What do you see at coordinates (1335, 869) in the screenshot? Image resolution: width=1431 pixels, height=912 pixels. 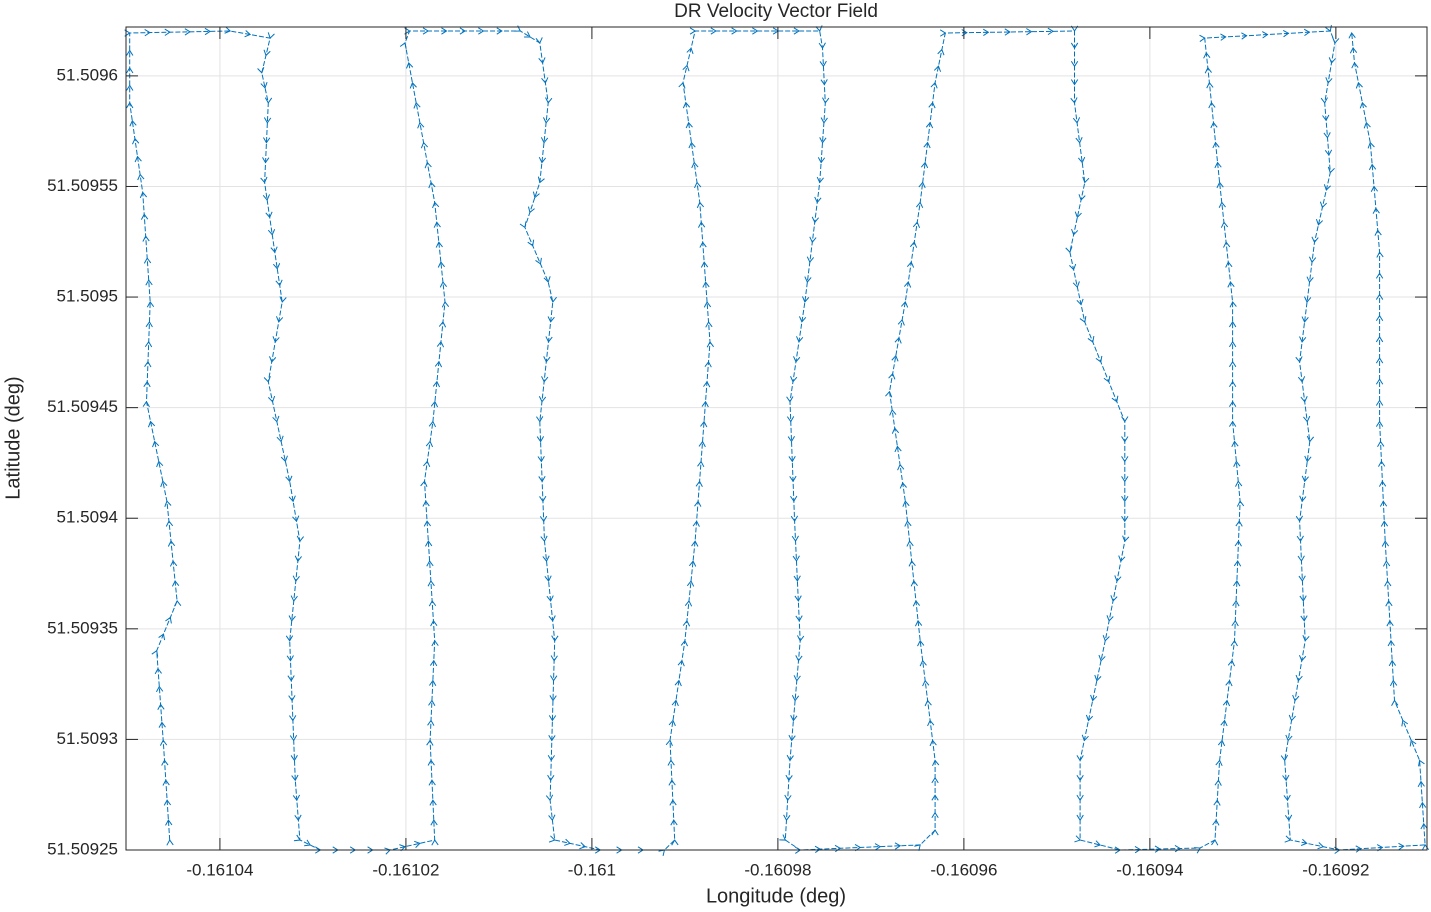 I see `x-tick-label: -0.16092` at bounding box center [1335, 869].